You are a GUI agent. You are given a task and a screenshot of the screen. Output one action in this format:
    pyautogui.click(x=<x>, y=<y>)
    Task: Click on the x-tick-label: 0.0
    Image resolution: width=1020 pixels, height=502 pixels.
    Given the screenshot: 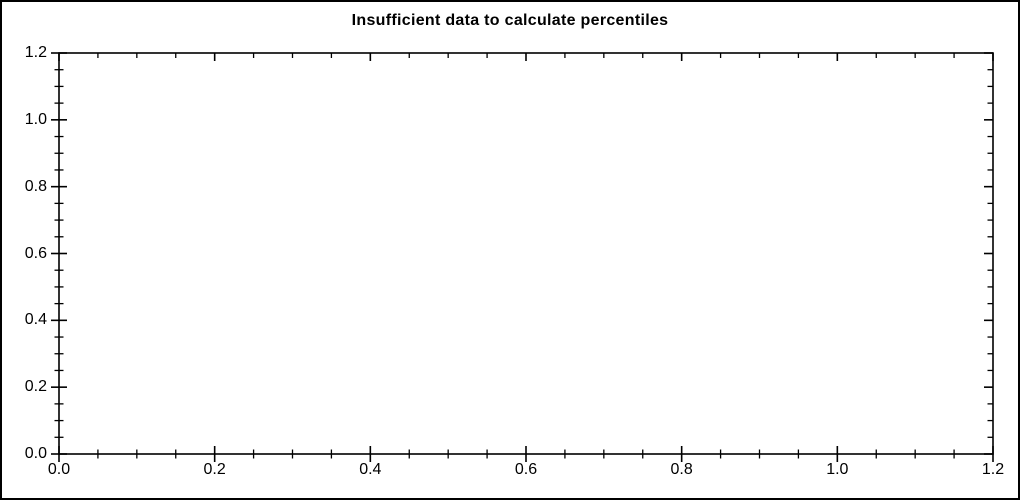 What is the action you would take?
    pyautogui.click(x=59, y=469)
    